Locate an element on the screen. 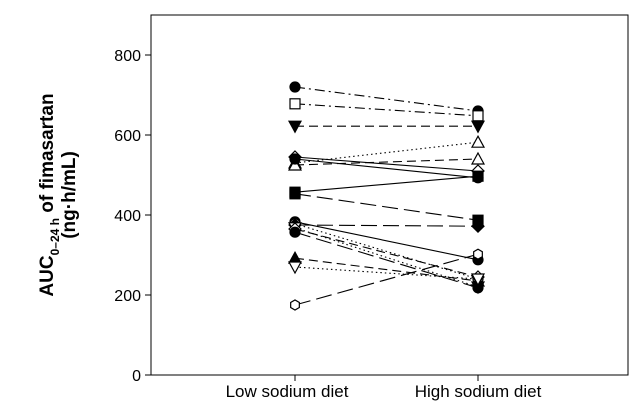 The width and height of the screenshot is (631, 405). y-tick-label: 400 is located at coordinates (127, 216).